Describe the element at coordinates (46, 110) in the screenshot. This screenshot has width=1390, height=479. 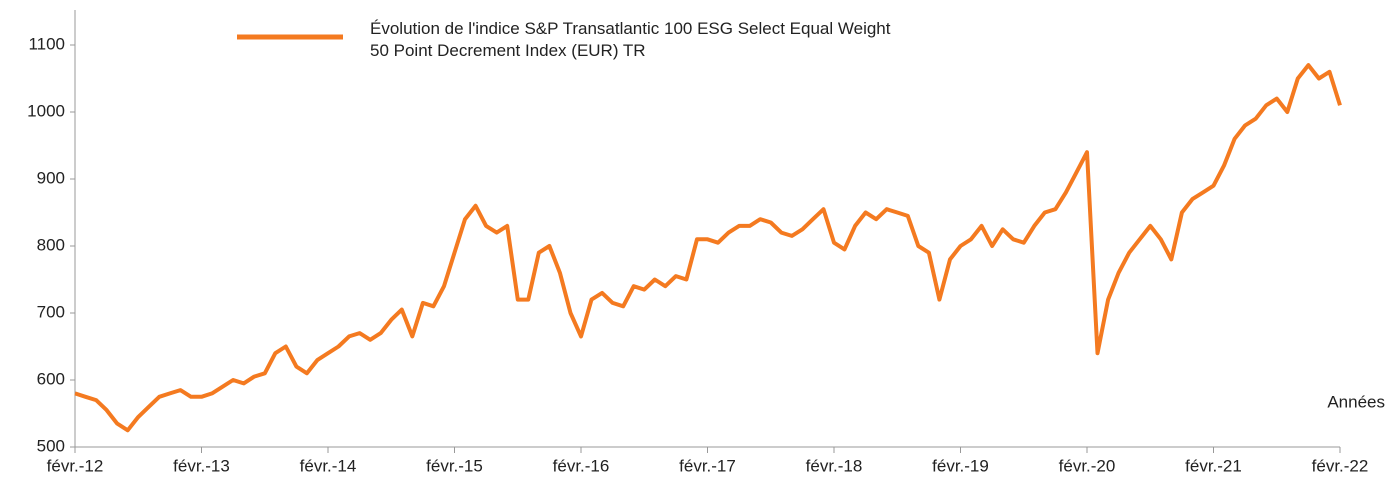
I see `y-tick-label: 1000` at that location.